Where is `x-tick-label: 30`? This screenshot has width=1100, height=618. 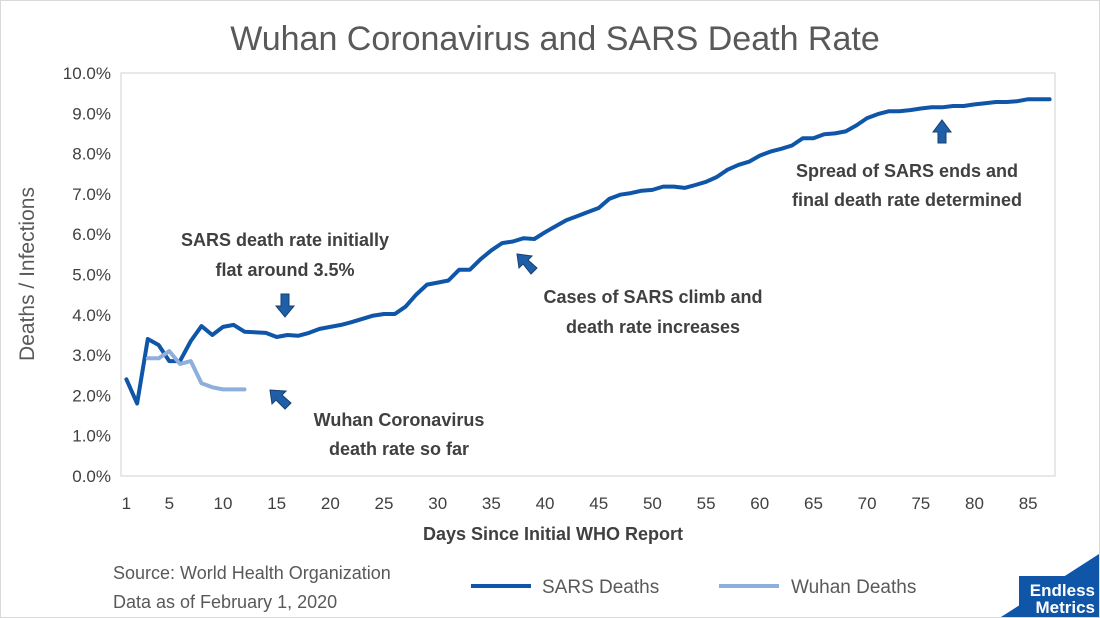
x-tick-label: 30 is located at coordinates (437, 503).